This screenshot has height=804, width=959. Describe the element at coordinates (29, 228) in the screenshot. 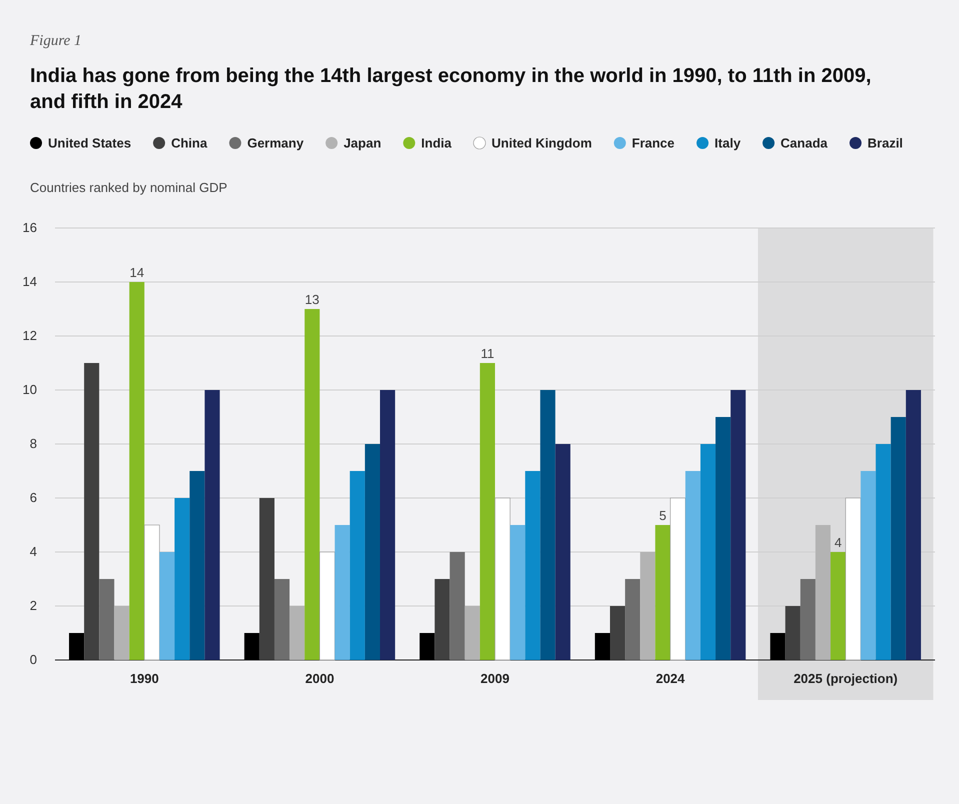

I see `y-tick-label: 16` at that location.